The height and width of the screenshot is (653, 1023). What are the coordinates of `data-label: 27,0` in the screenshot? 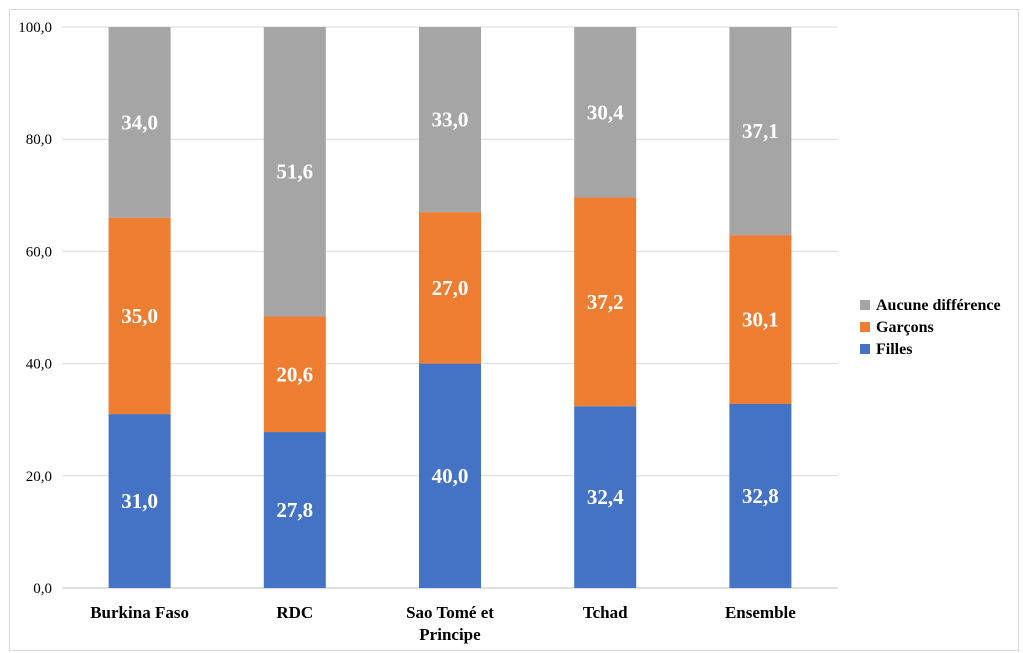 It's located at (450, 288).